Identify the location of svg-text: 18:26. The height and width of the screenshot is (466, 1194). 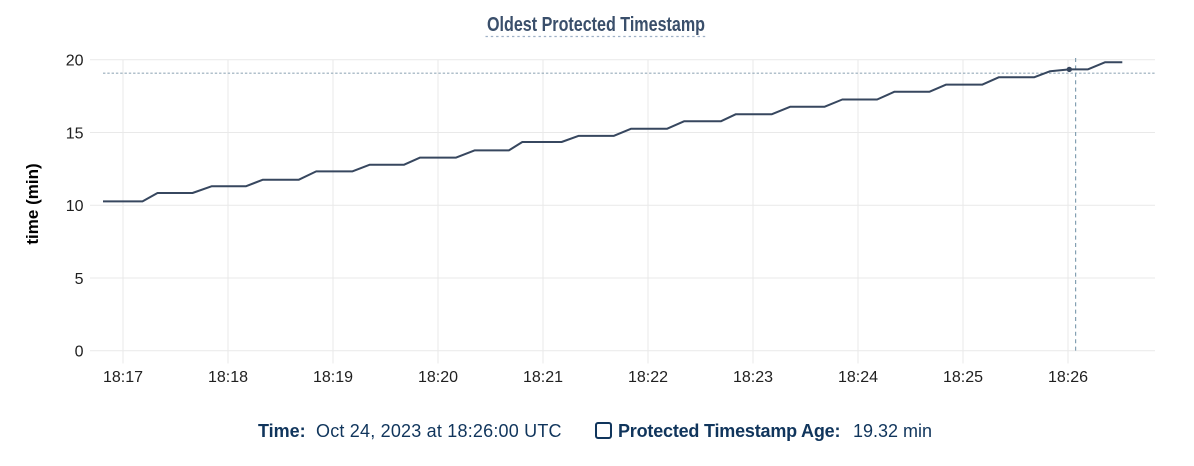
(1068, 377).